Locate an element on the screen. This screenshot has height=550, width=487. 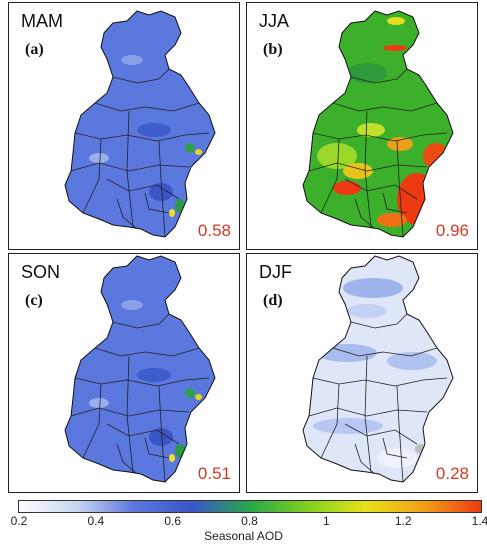
map-son is located at coordinates (140, 369).